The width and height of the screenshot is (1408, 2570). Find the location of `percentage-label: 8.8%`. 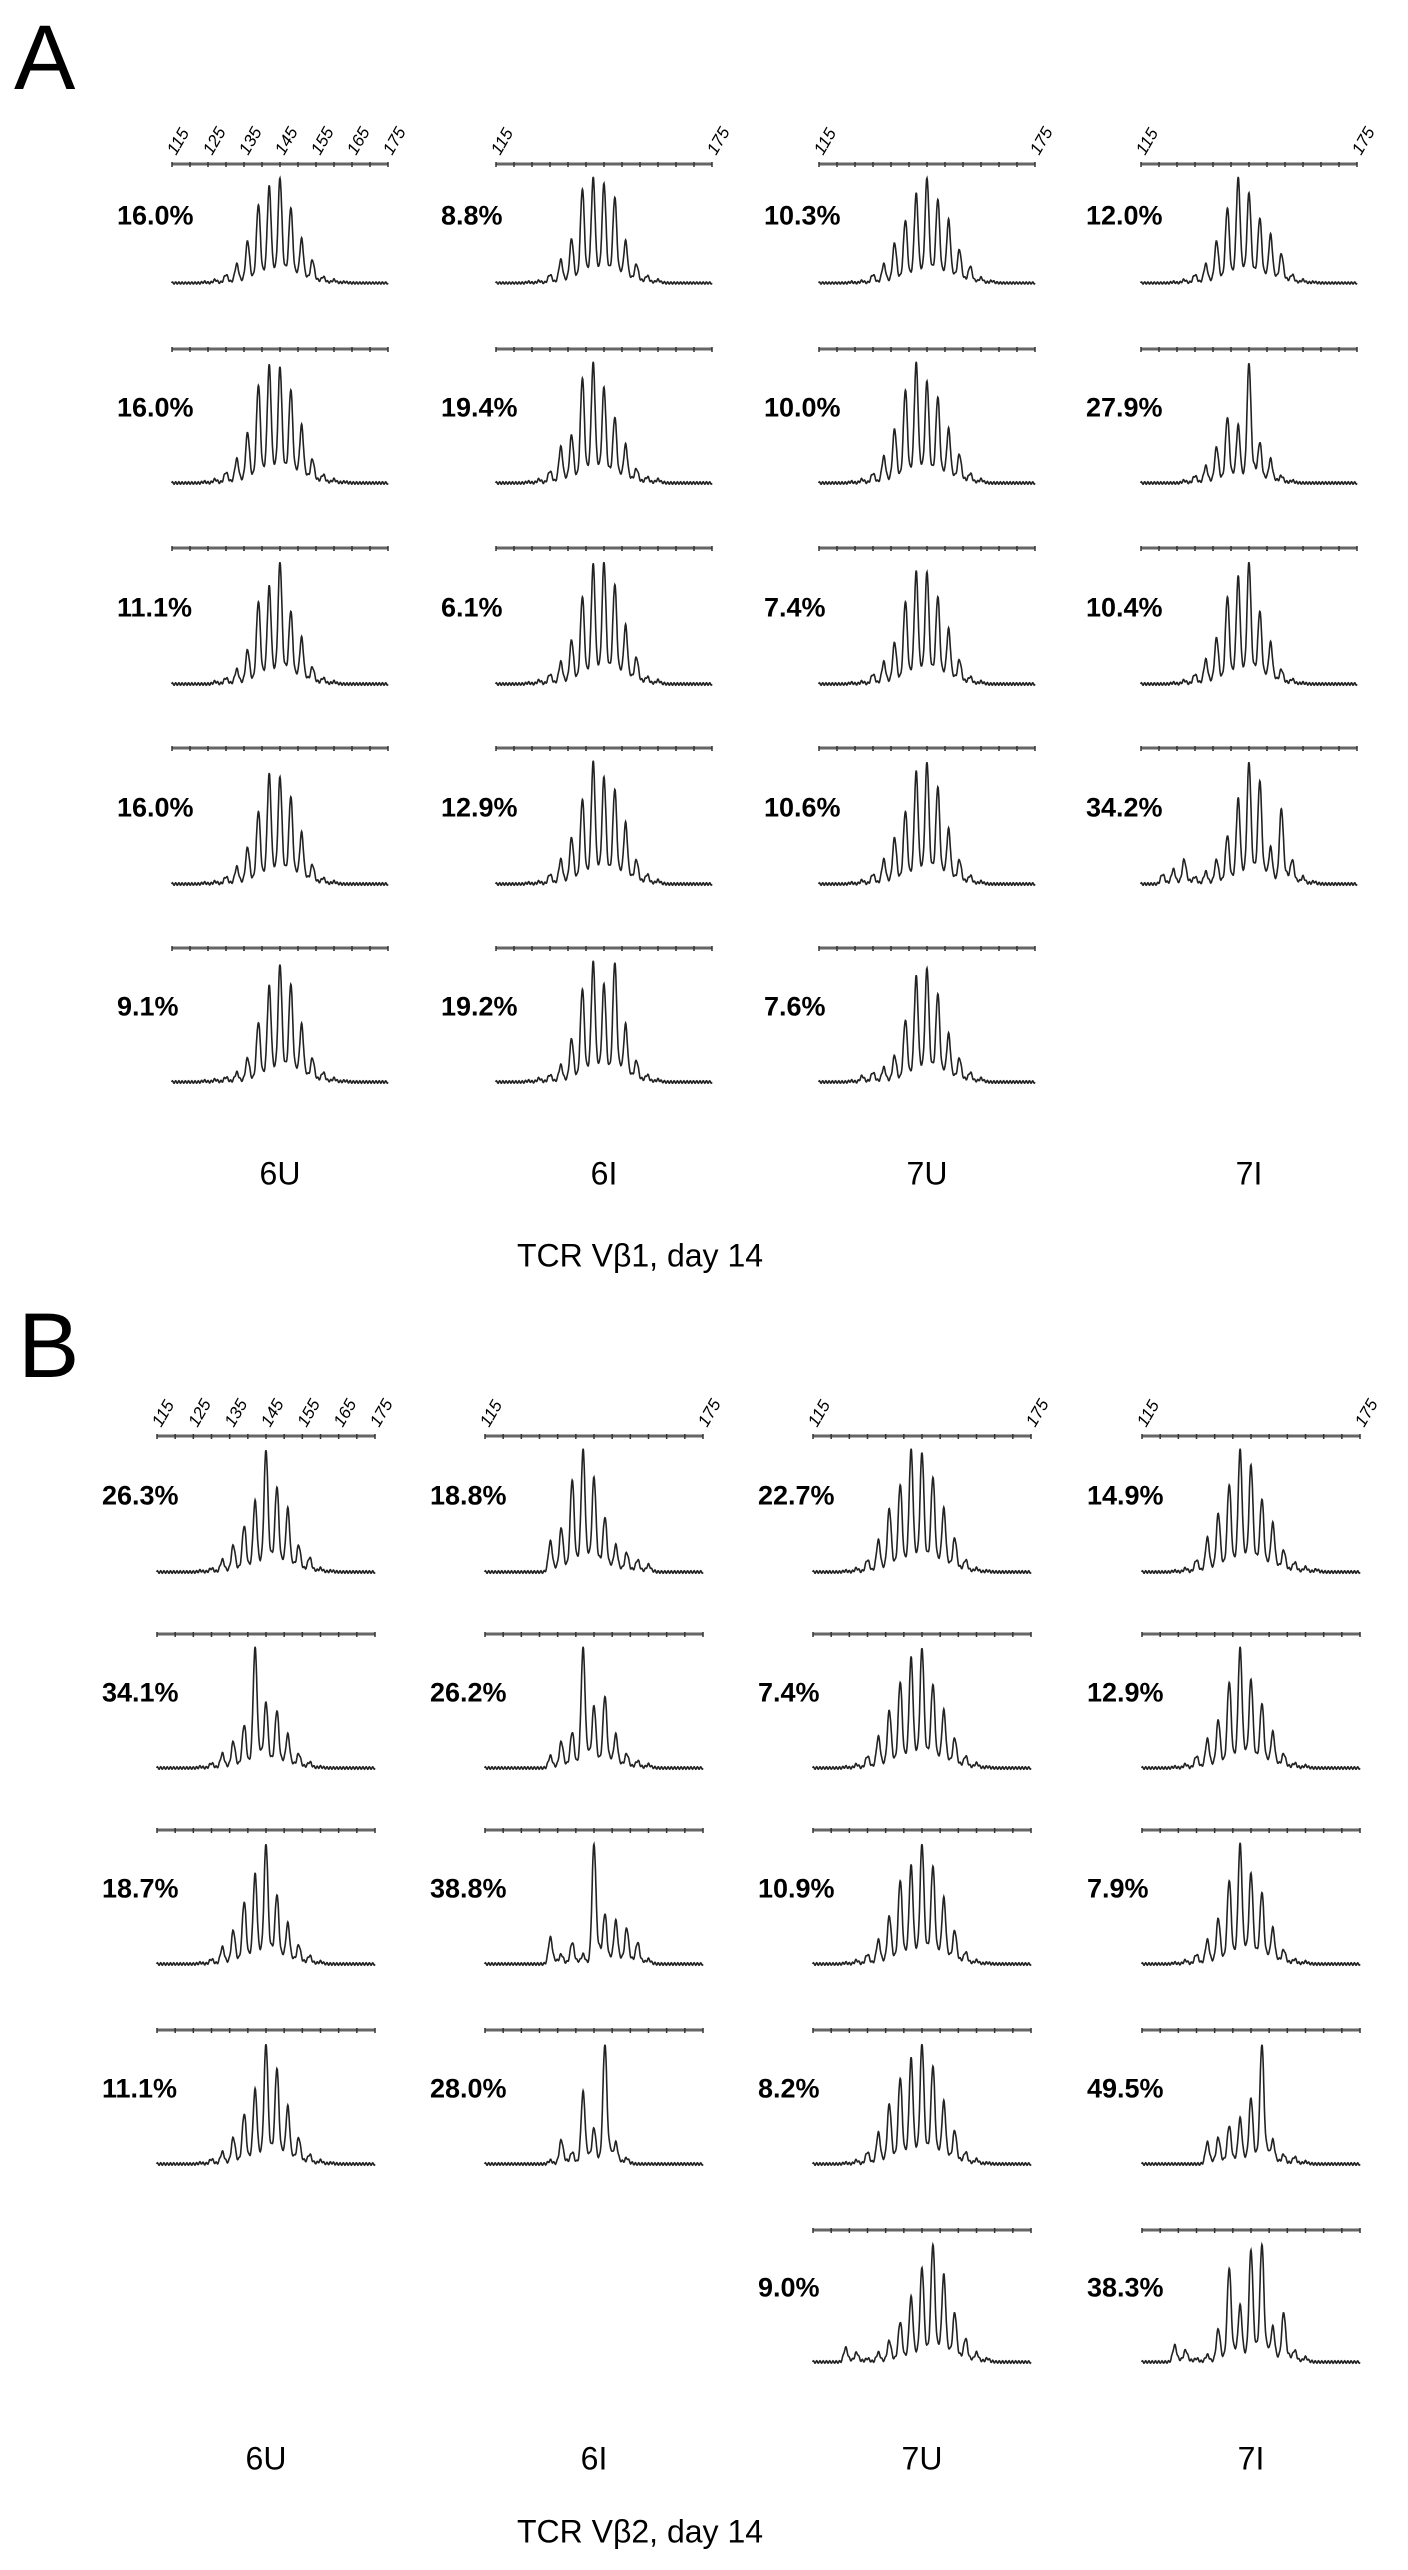

percentage-label: 8.8% is located at coordinates (472, 215).